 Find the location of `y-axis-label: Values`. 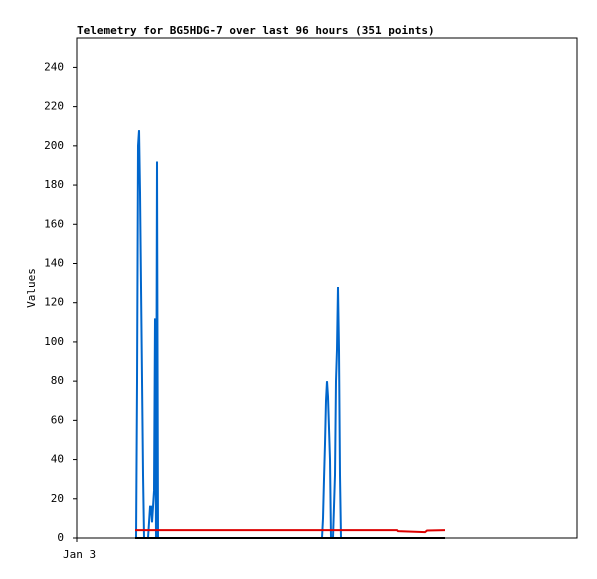

y-axis-label: Values is located at coordinates (31, 288).